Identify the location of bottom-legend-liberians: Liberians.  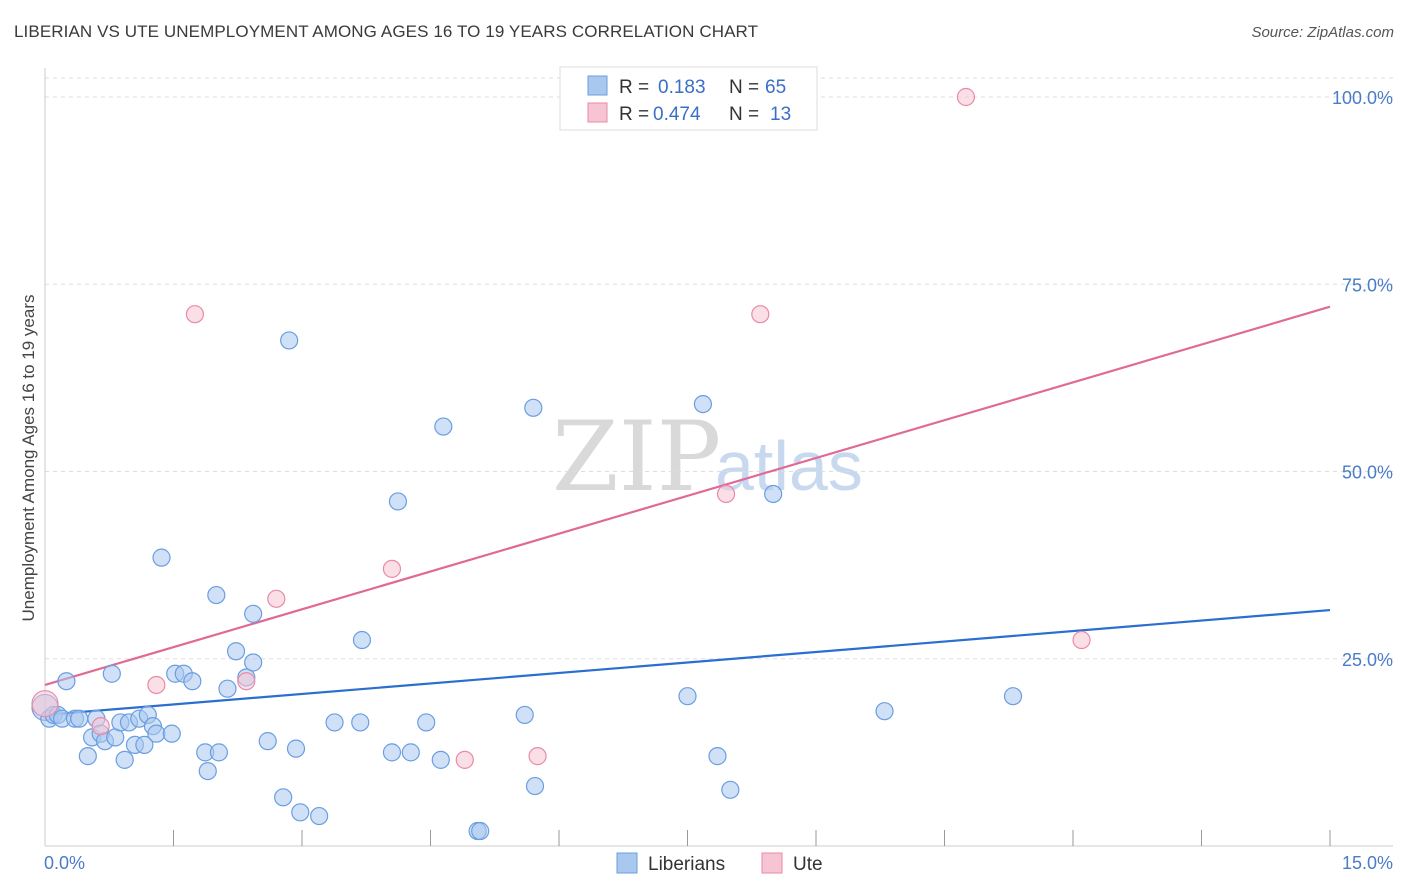
(686, 864).